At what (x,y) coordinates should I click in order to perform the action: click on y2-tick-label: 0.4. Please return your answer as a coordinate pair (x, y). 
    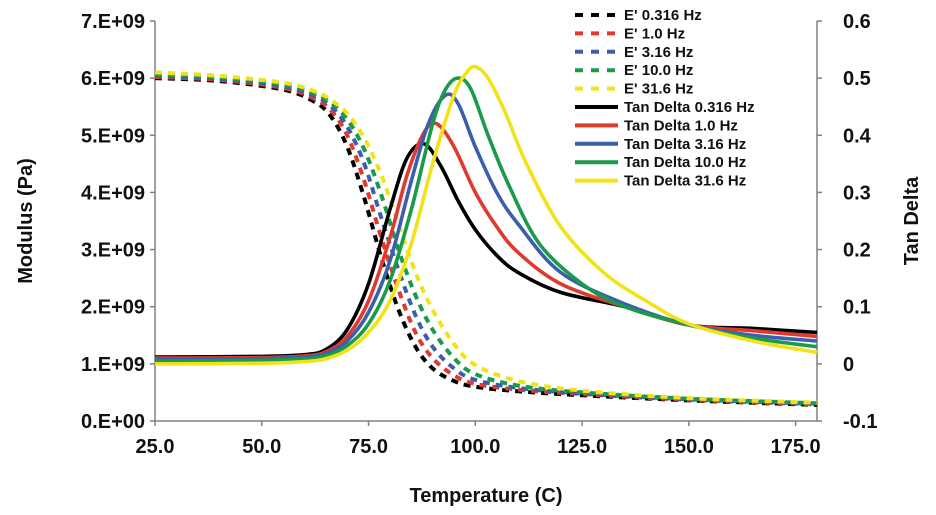
    Looking at the image, I should click on (857, 136).